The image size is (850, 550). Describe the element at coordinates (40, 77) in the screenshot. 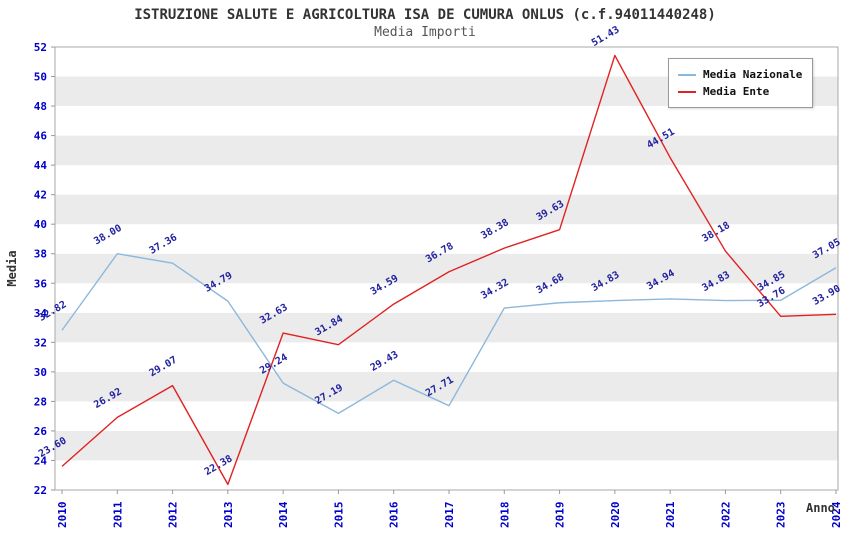

I see `svg-text: 50` at that location.